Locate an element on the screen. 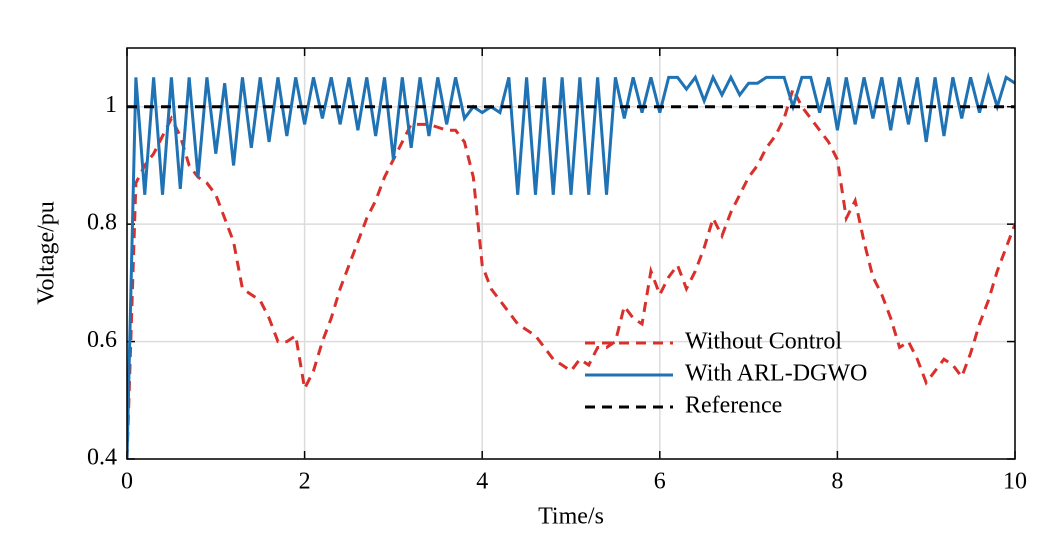 The width and height of the screenshot is (1055, 544). legend-label: Reference is located at coordinates (733, 406).